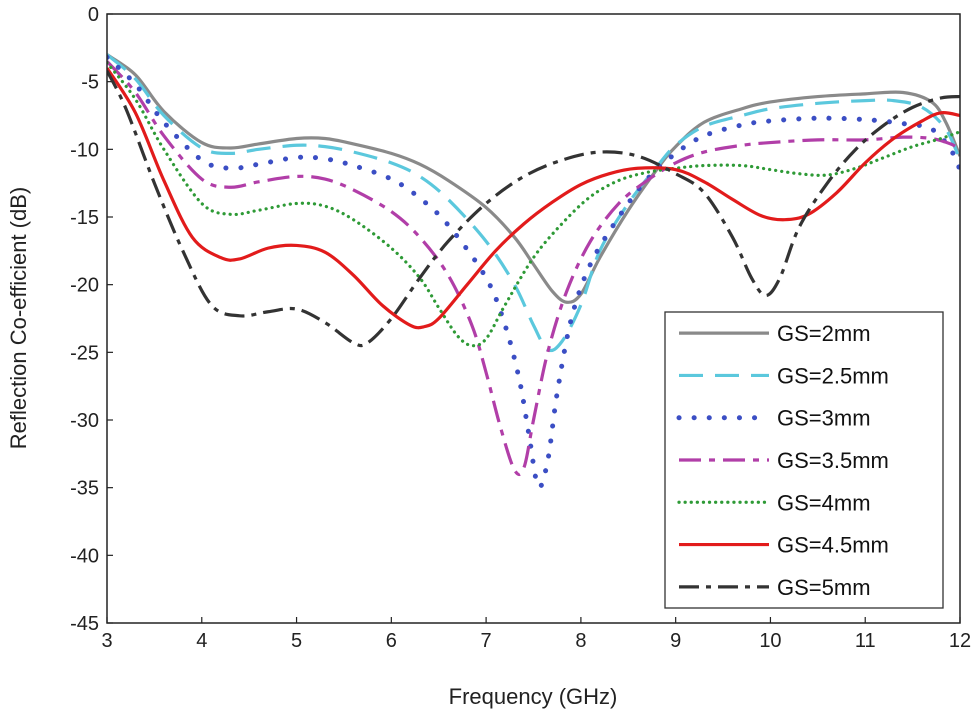 The height and width of the screenshot is (716, 980). What do you see at coordinates (486, 641) in the screenshot?
I see `x-tick-label: 7` at bounding box center [486, 641].